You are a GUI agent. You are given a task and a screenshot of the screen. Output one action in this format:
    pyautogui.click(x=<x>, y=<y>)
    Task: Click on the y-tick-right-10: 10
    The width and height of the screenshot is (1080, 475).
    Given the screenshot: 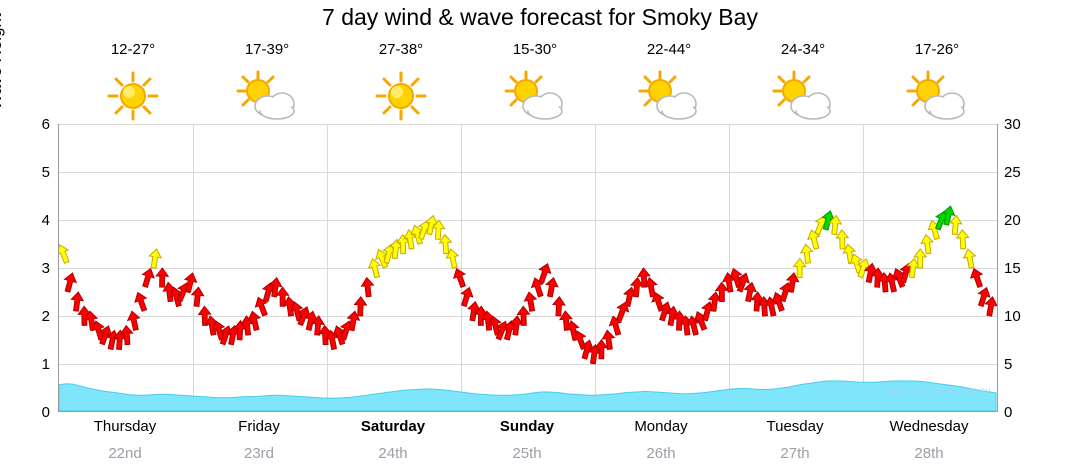 What is the action you would take?
    pyautogui.click(x=1012, y=316)
    